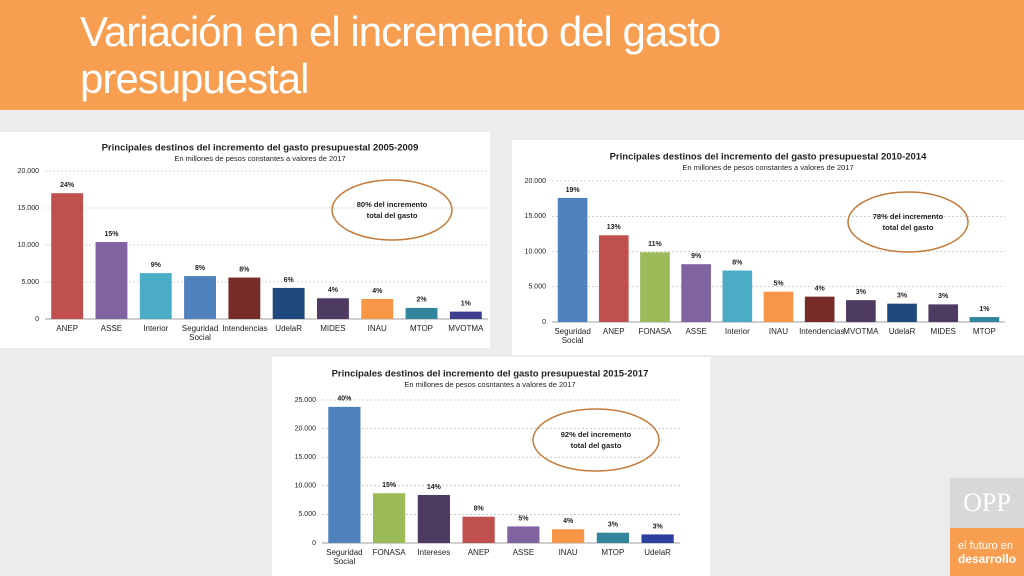 Image resolution: width=1024 pixels, height=576 pixels. Describe the element at coordinates (778, 284) in the screenshot. I see `value-label: 5%` at that location.